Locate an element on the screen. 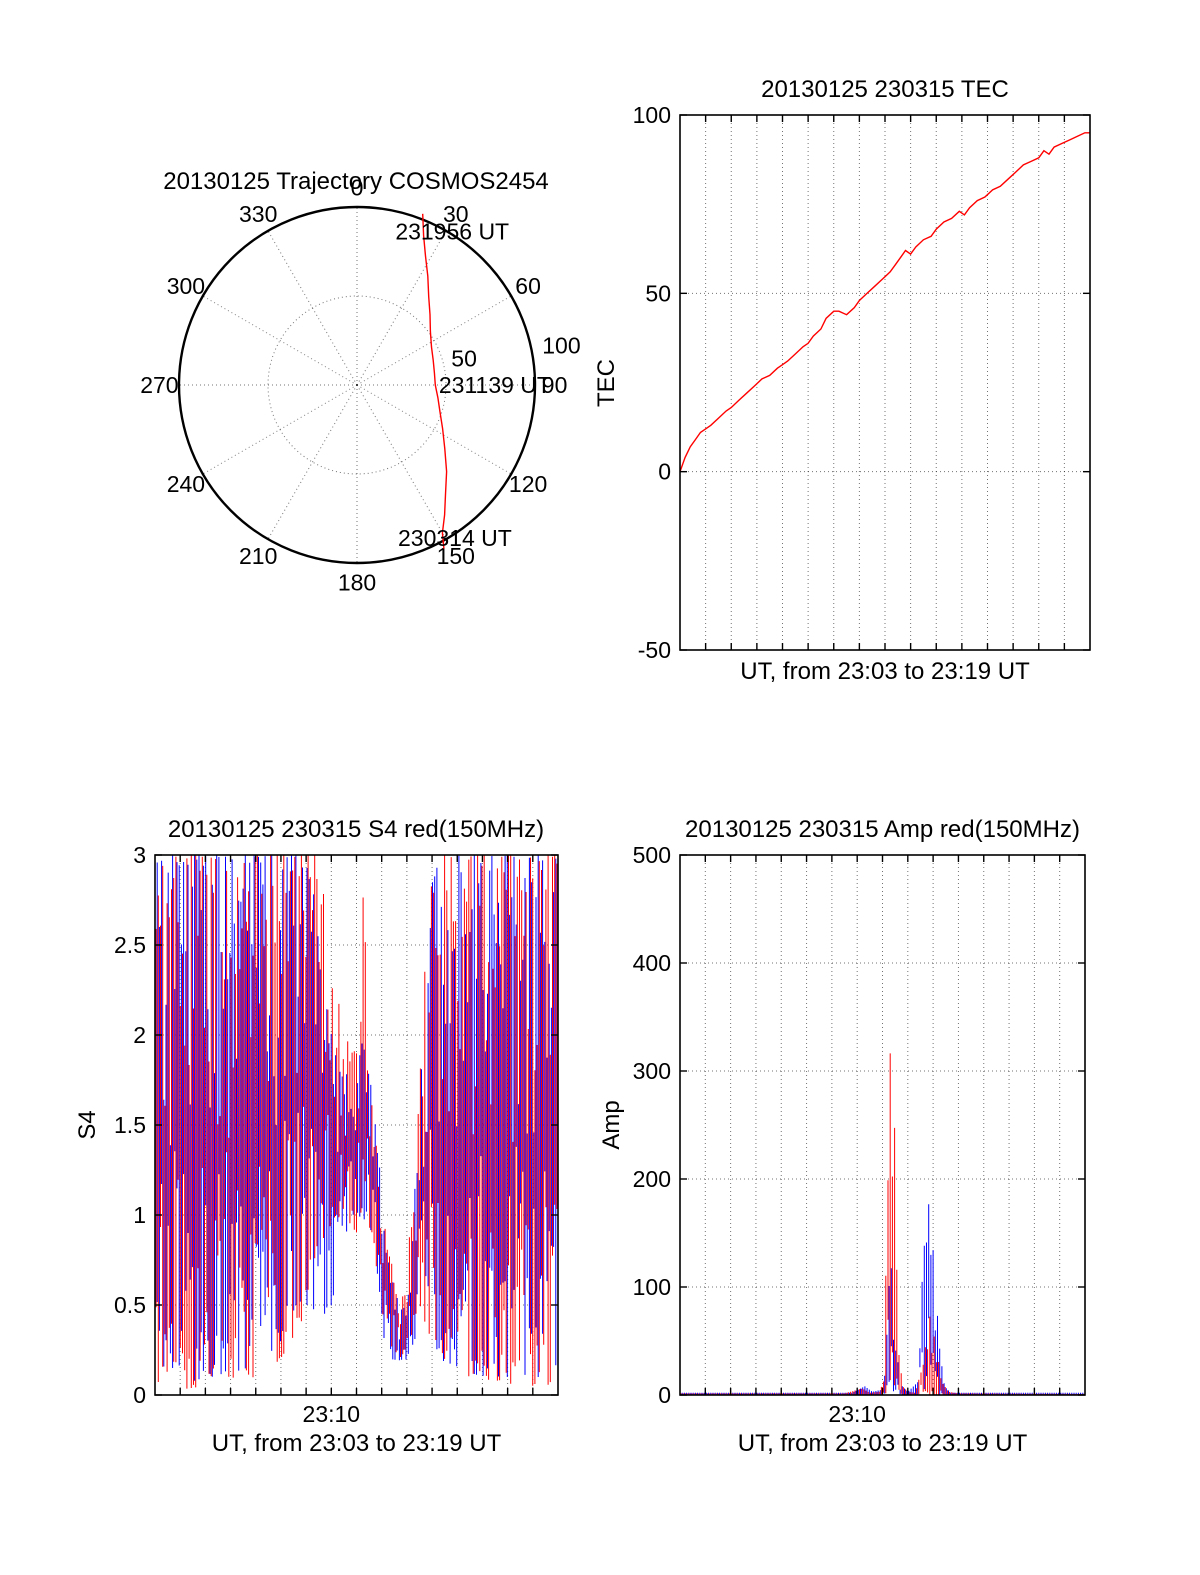 The width and height of the screenshot is (1200, 1575). ytick-label: 3 is located at coordinates (139, 855).